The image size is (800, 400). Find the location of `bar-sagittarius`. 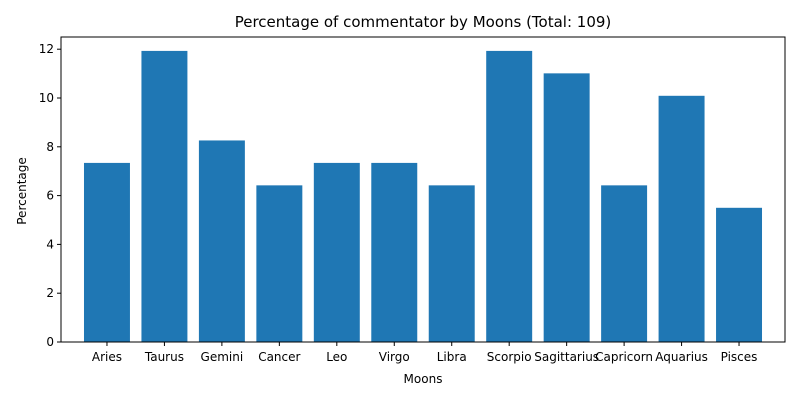

bar-sagittarius is located at coordinates (566, 207).